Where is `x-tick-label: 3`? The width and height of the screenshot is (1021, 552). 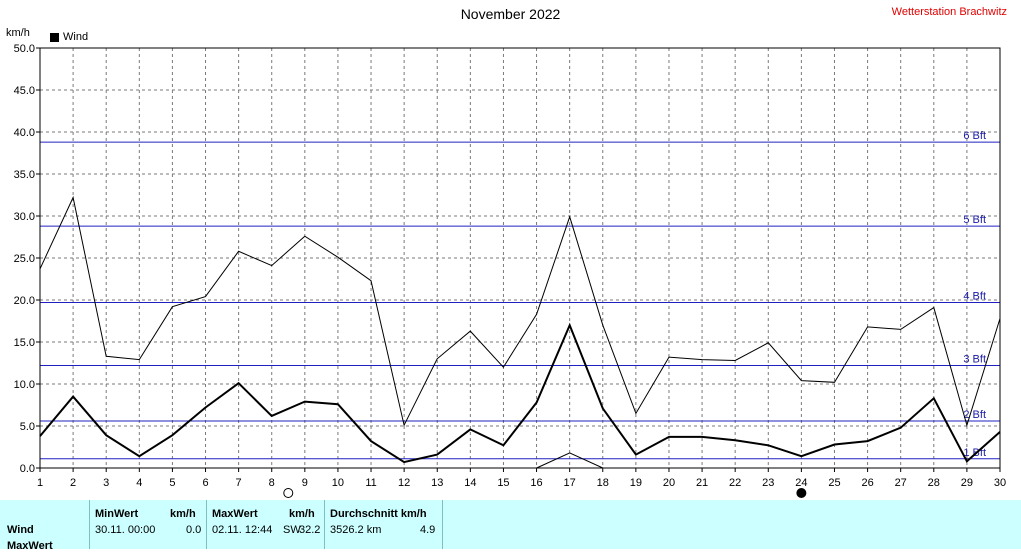 x-tick-label: 3 is located at coordinates (106, 483).